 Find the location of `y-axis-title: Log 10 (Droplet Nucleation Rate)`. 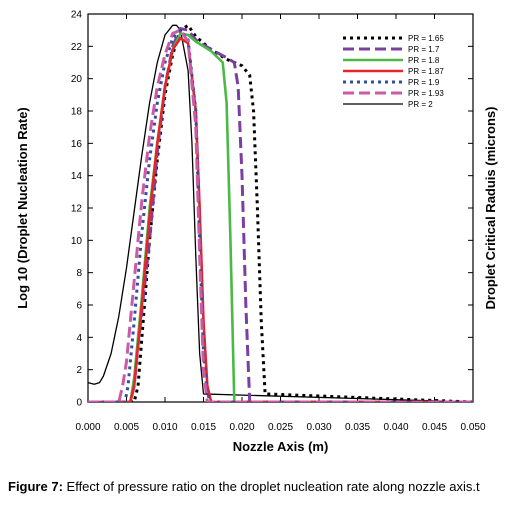

y-axis-title: Log 10 (Droplet Nucleation Rate) is located at coordinates (22, 208).